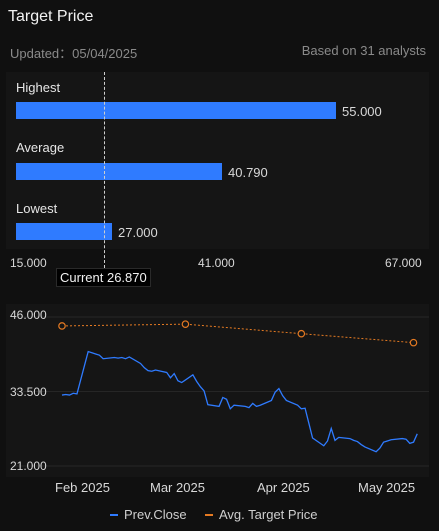 The image size is (439, 531). What do you see at coordinates (82, 487) in the screenshot?
I see `x-tick-feb: Feb 2025` at bounding box center [82, 487].